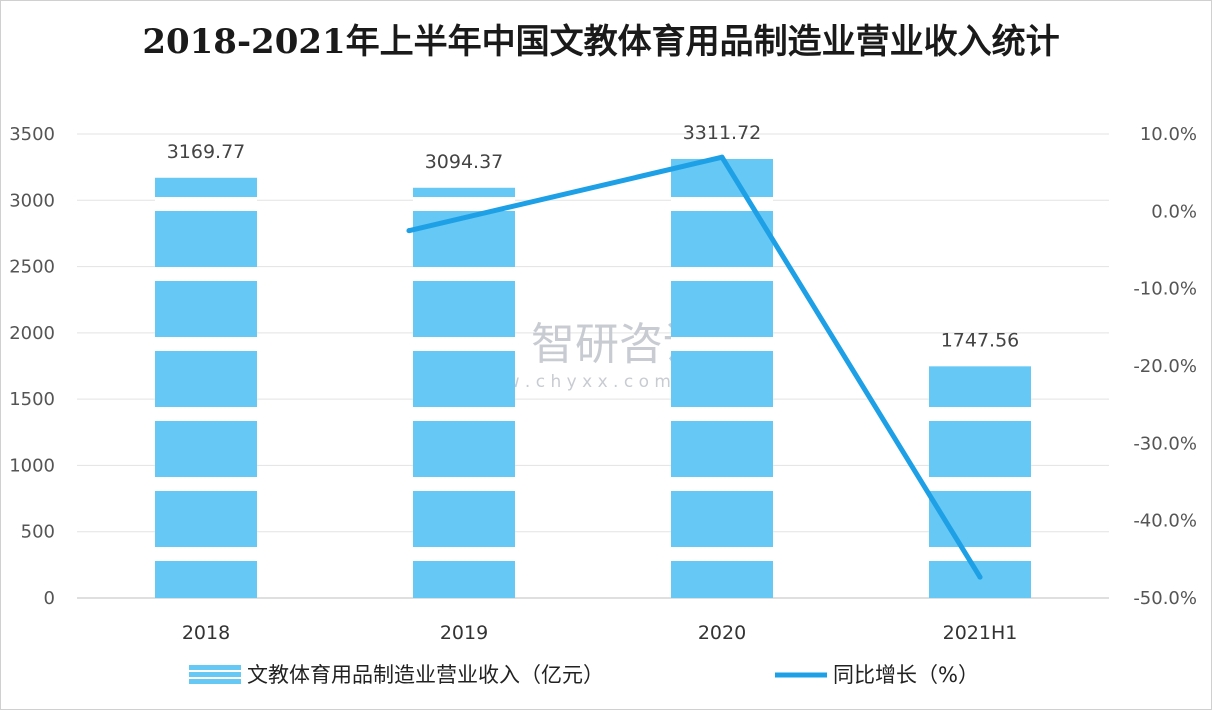 The height and width of the screenshot is (710, 1212). I want to click on bar-data-label: 3094.37, so click(464, 162).